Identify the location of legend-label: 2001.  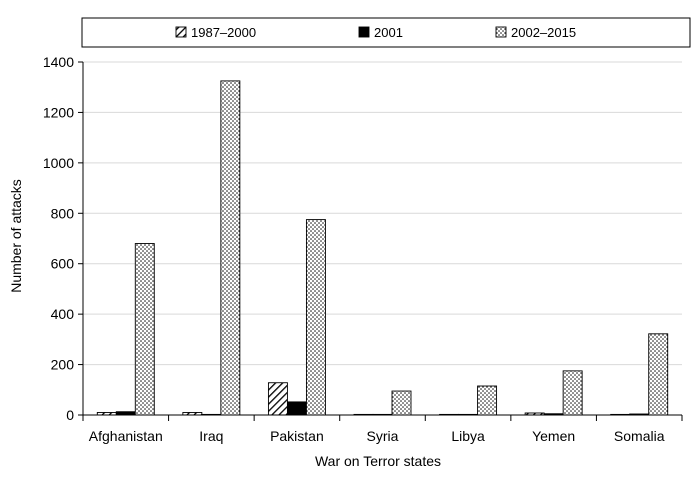
(388, 32).